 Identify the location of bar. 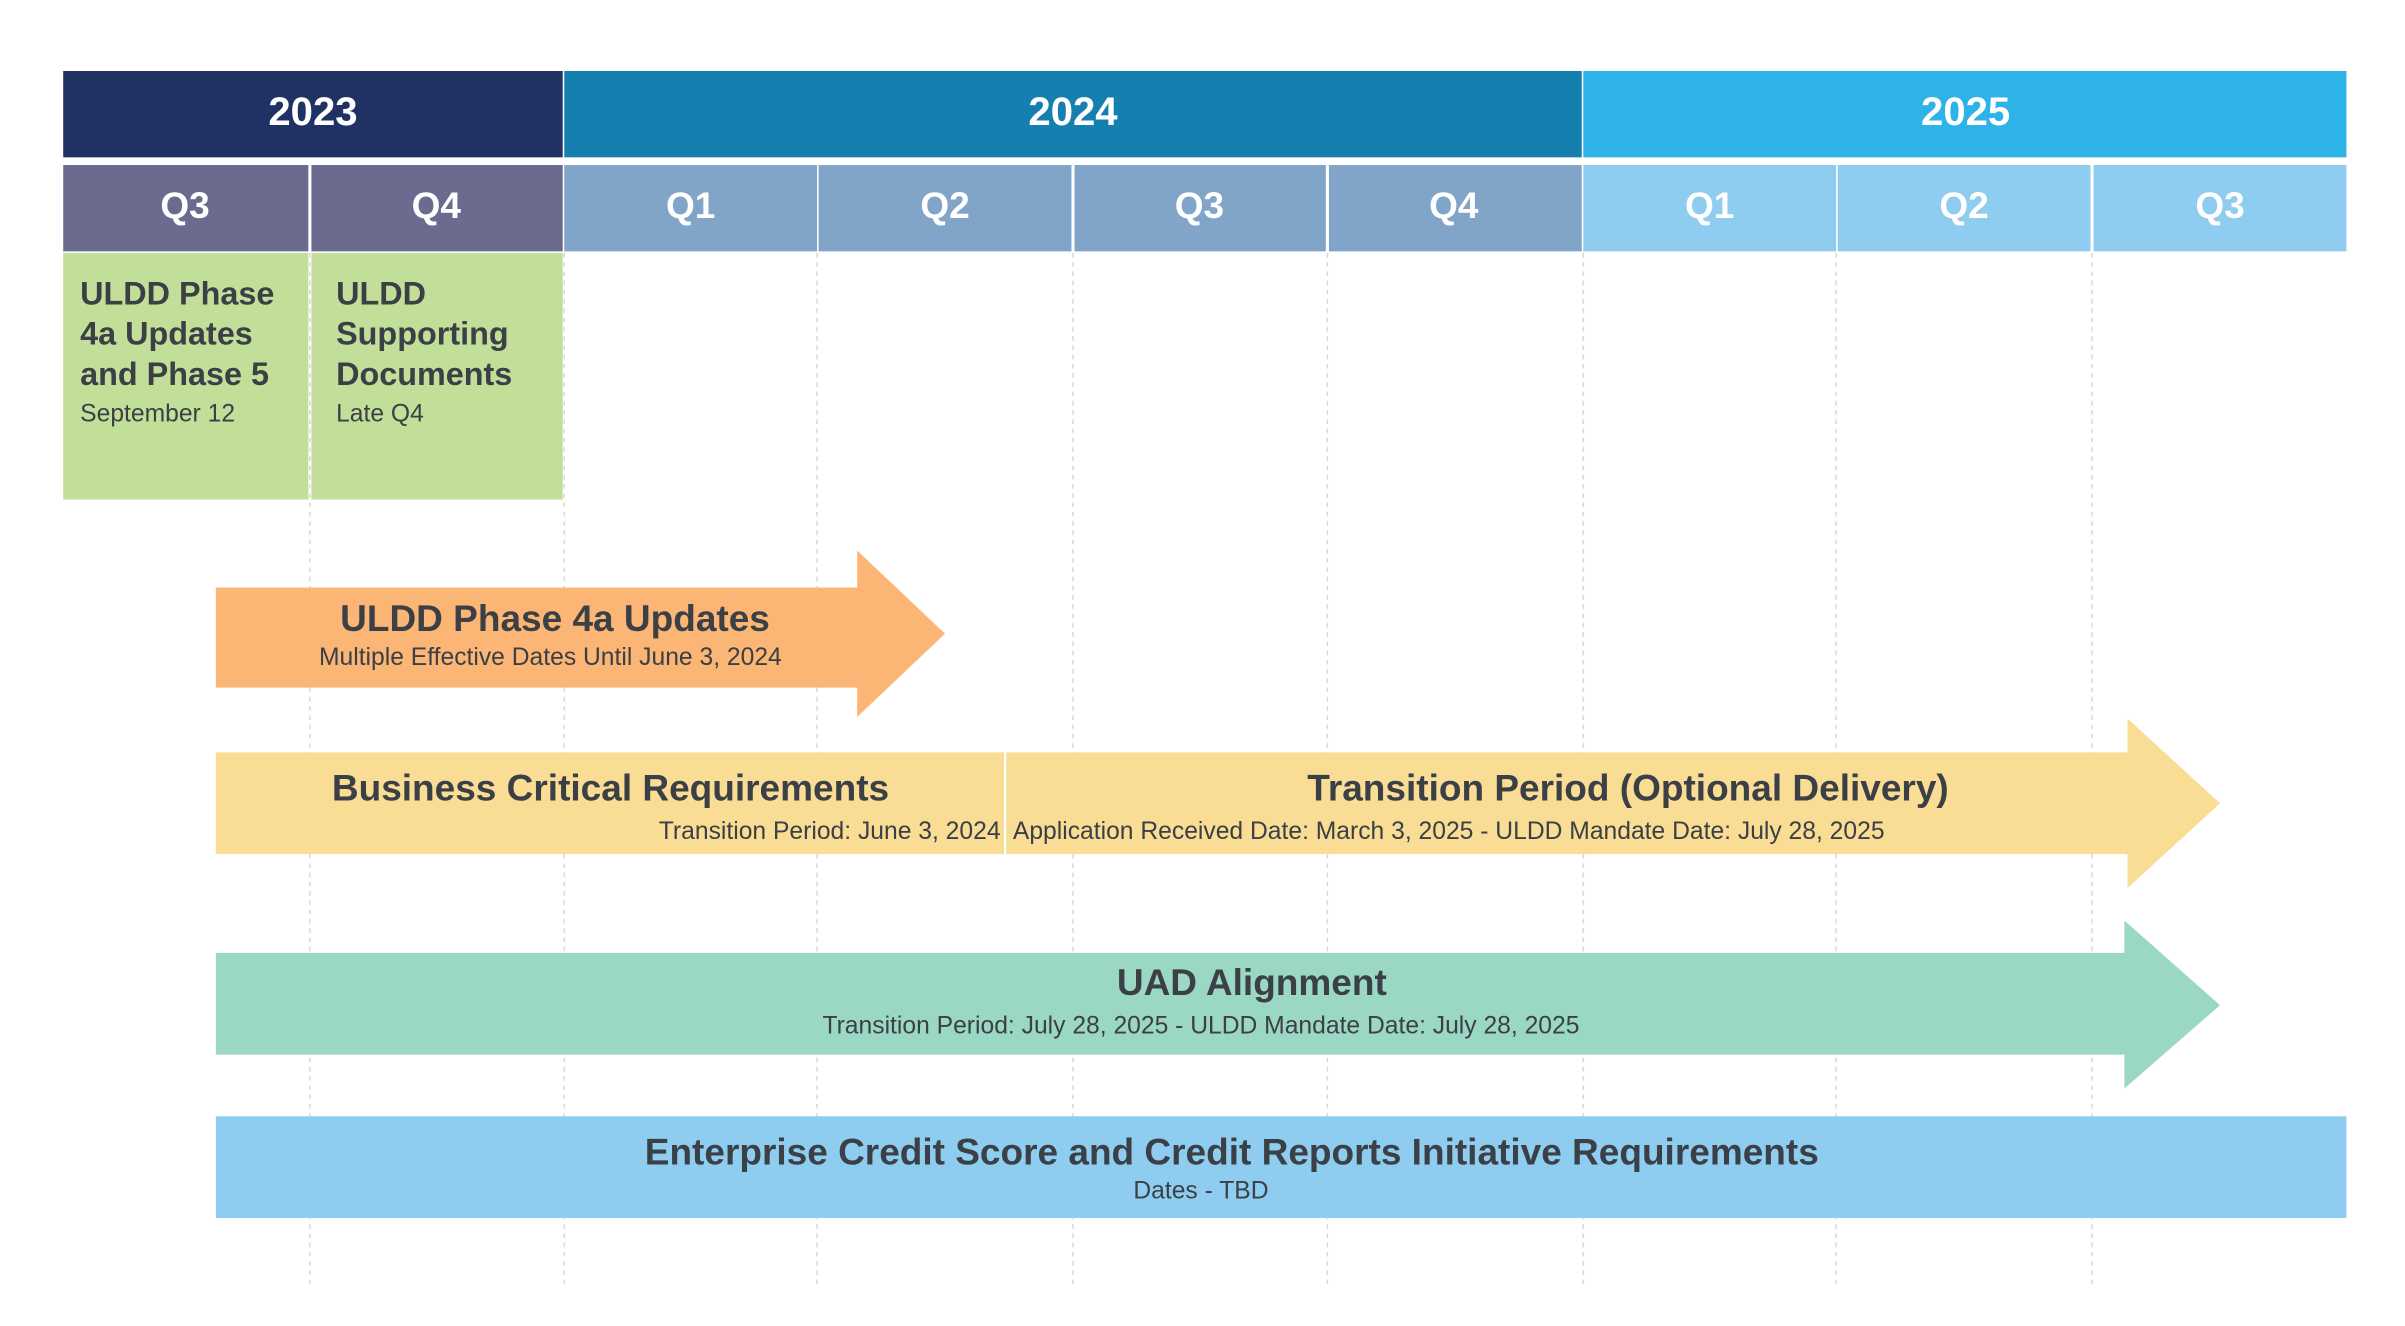
(1281, 1167).